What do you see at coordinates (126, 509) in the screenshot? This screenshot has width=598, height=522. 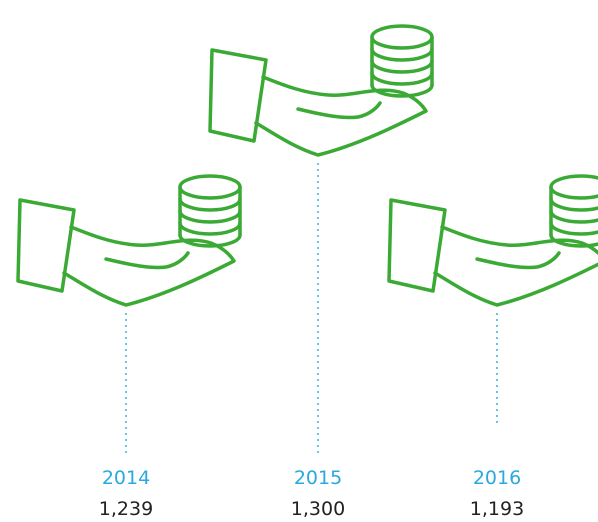 I see `value-label: 1,239` at bounding box center [126, 509].